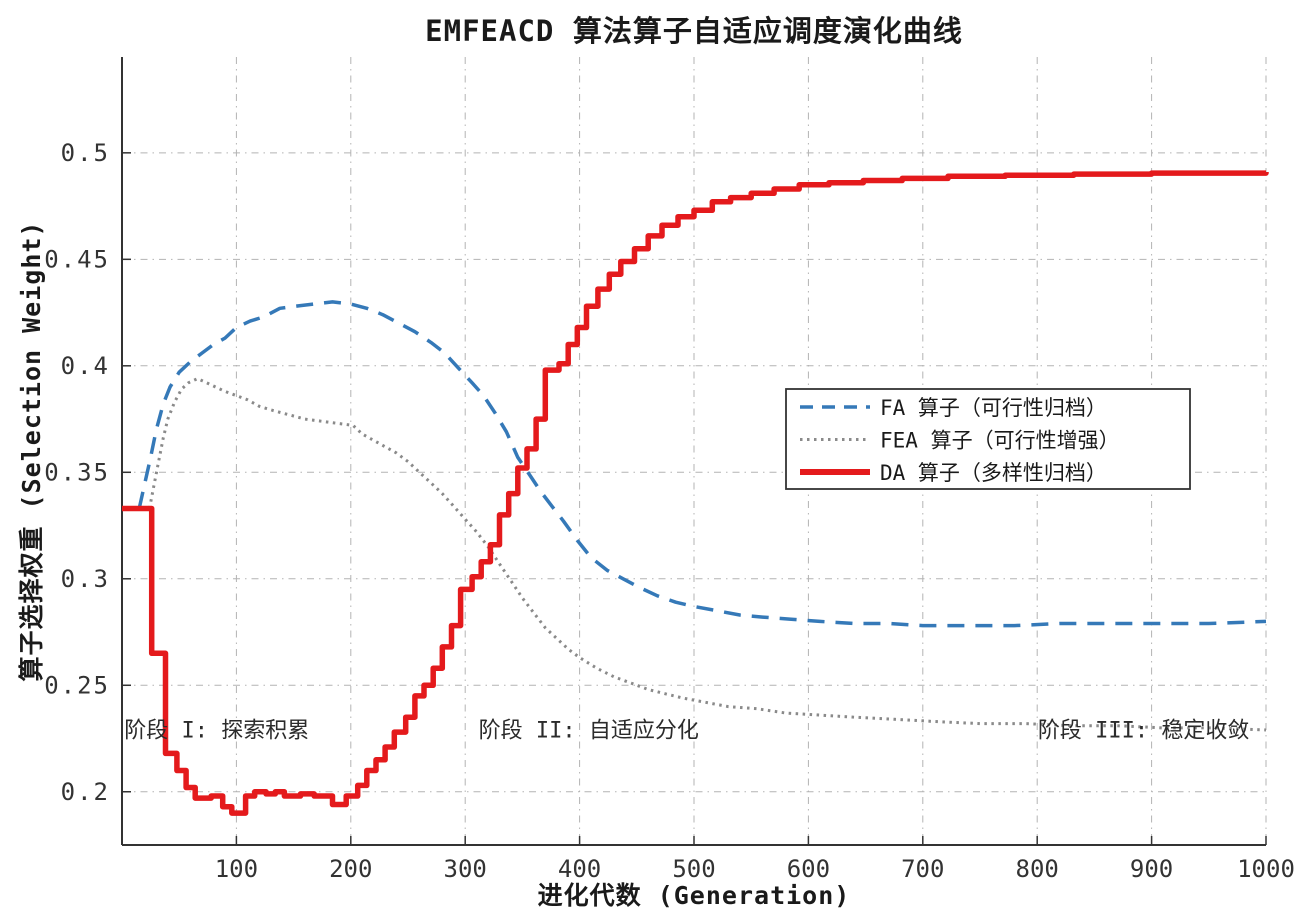  What do you see at coordinates (236, 869) in the screenshot?
I see `x-tick-label: 100` at bounding box center [236, 869].